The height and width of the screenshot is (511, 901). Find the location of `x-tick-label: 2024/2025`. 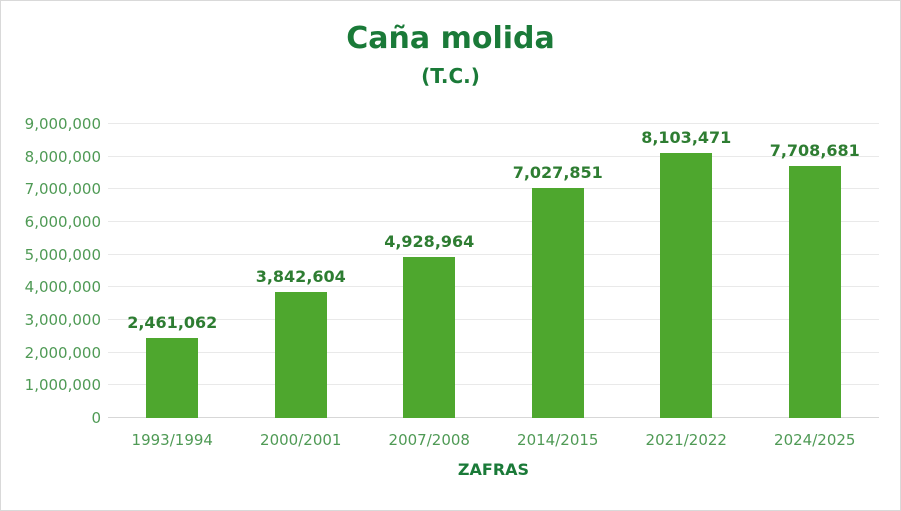

x-tick-label: 2024/2025 is located at coordinates (815, 440).